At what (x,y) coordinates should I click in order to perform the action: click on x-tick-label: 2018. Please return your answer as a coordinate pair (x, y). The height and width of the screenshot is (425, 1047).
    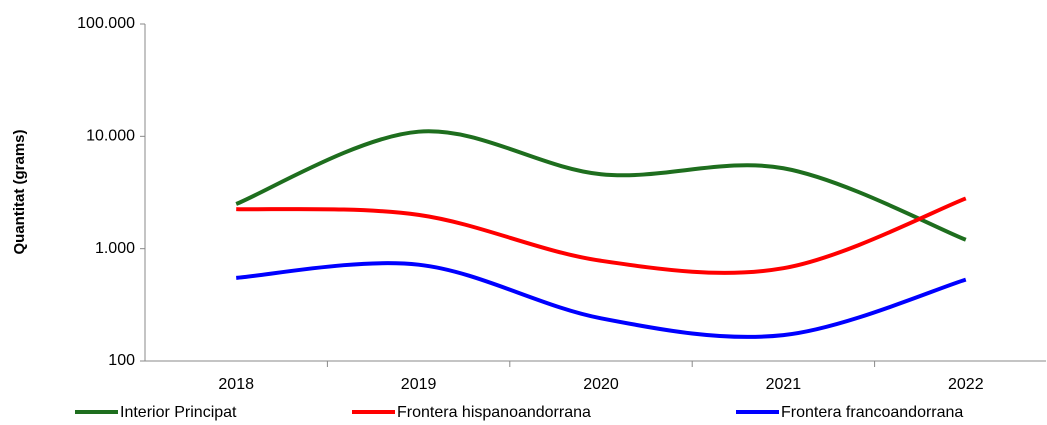
    Looking at the image, I should click on (236, 384).